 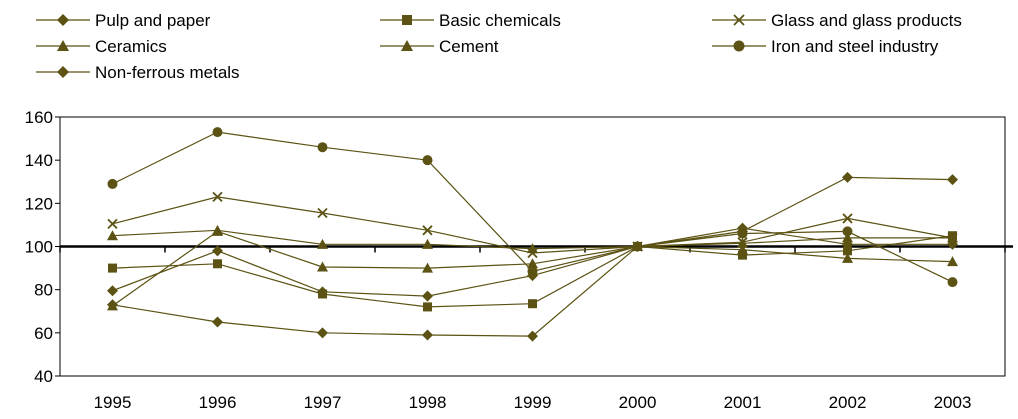 I want to click on legend-label: Glass and glass products, so click(x=866, y=20).